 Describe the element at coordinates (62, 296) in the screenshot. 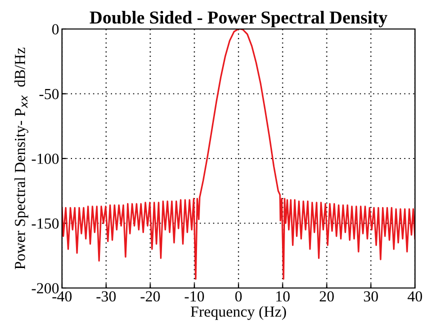

I see `x-tick-label: -40` at that location.